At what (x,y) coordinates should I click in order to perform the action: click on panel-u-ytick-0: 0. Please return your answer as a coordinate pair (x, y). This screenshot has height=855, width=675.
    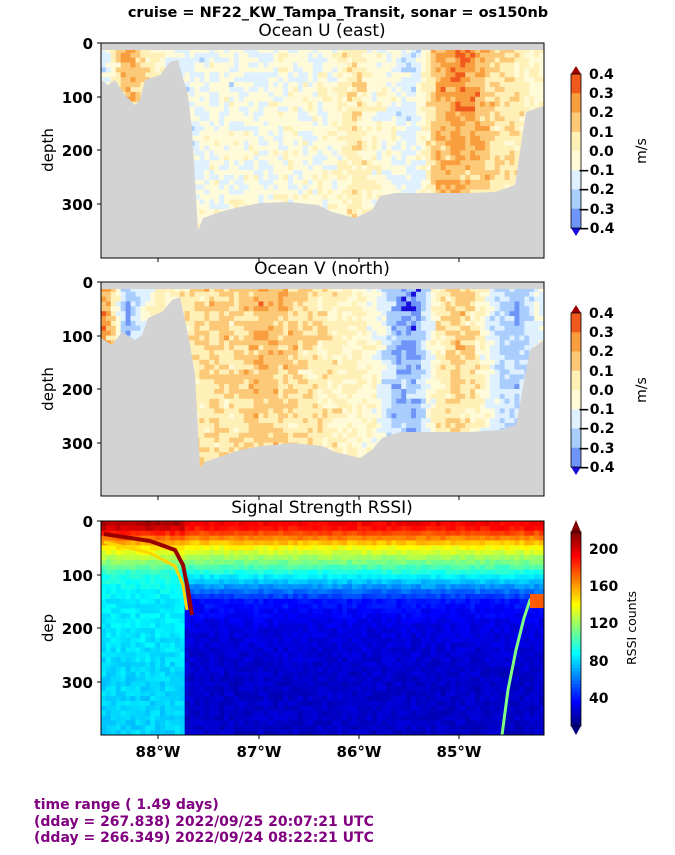
    Looking at the image, I should click on (88, 44).